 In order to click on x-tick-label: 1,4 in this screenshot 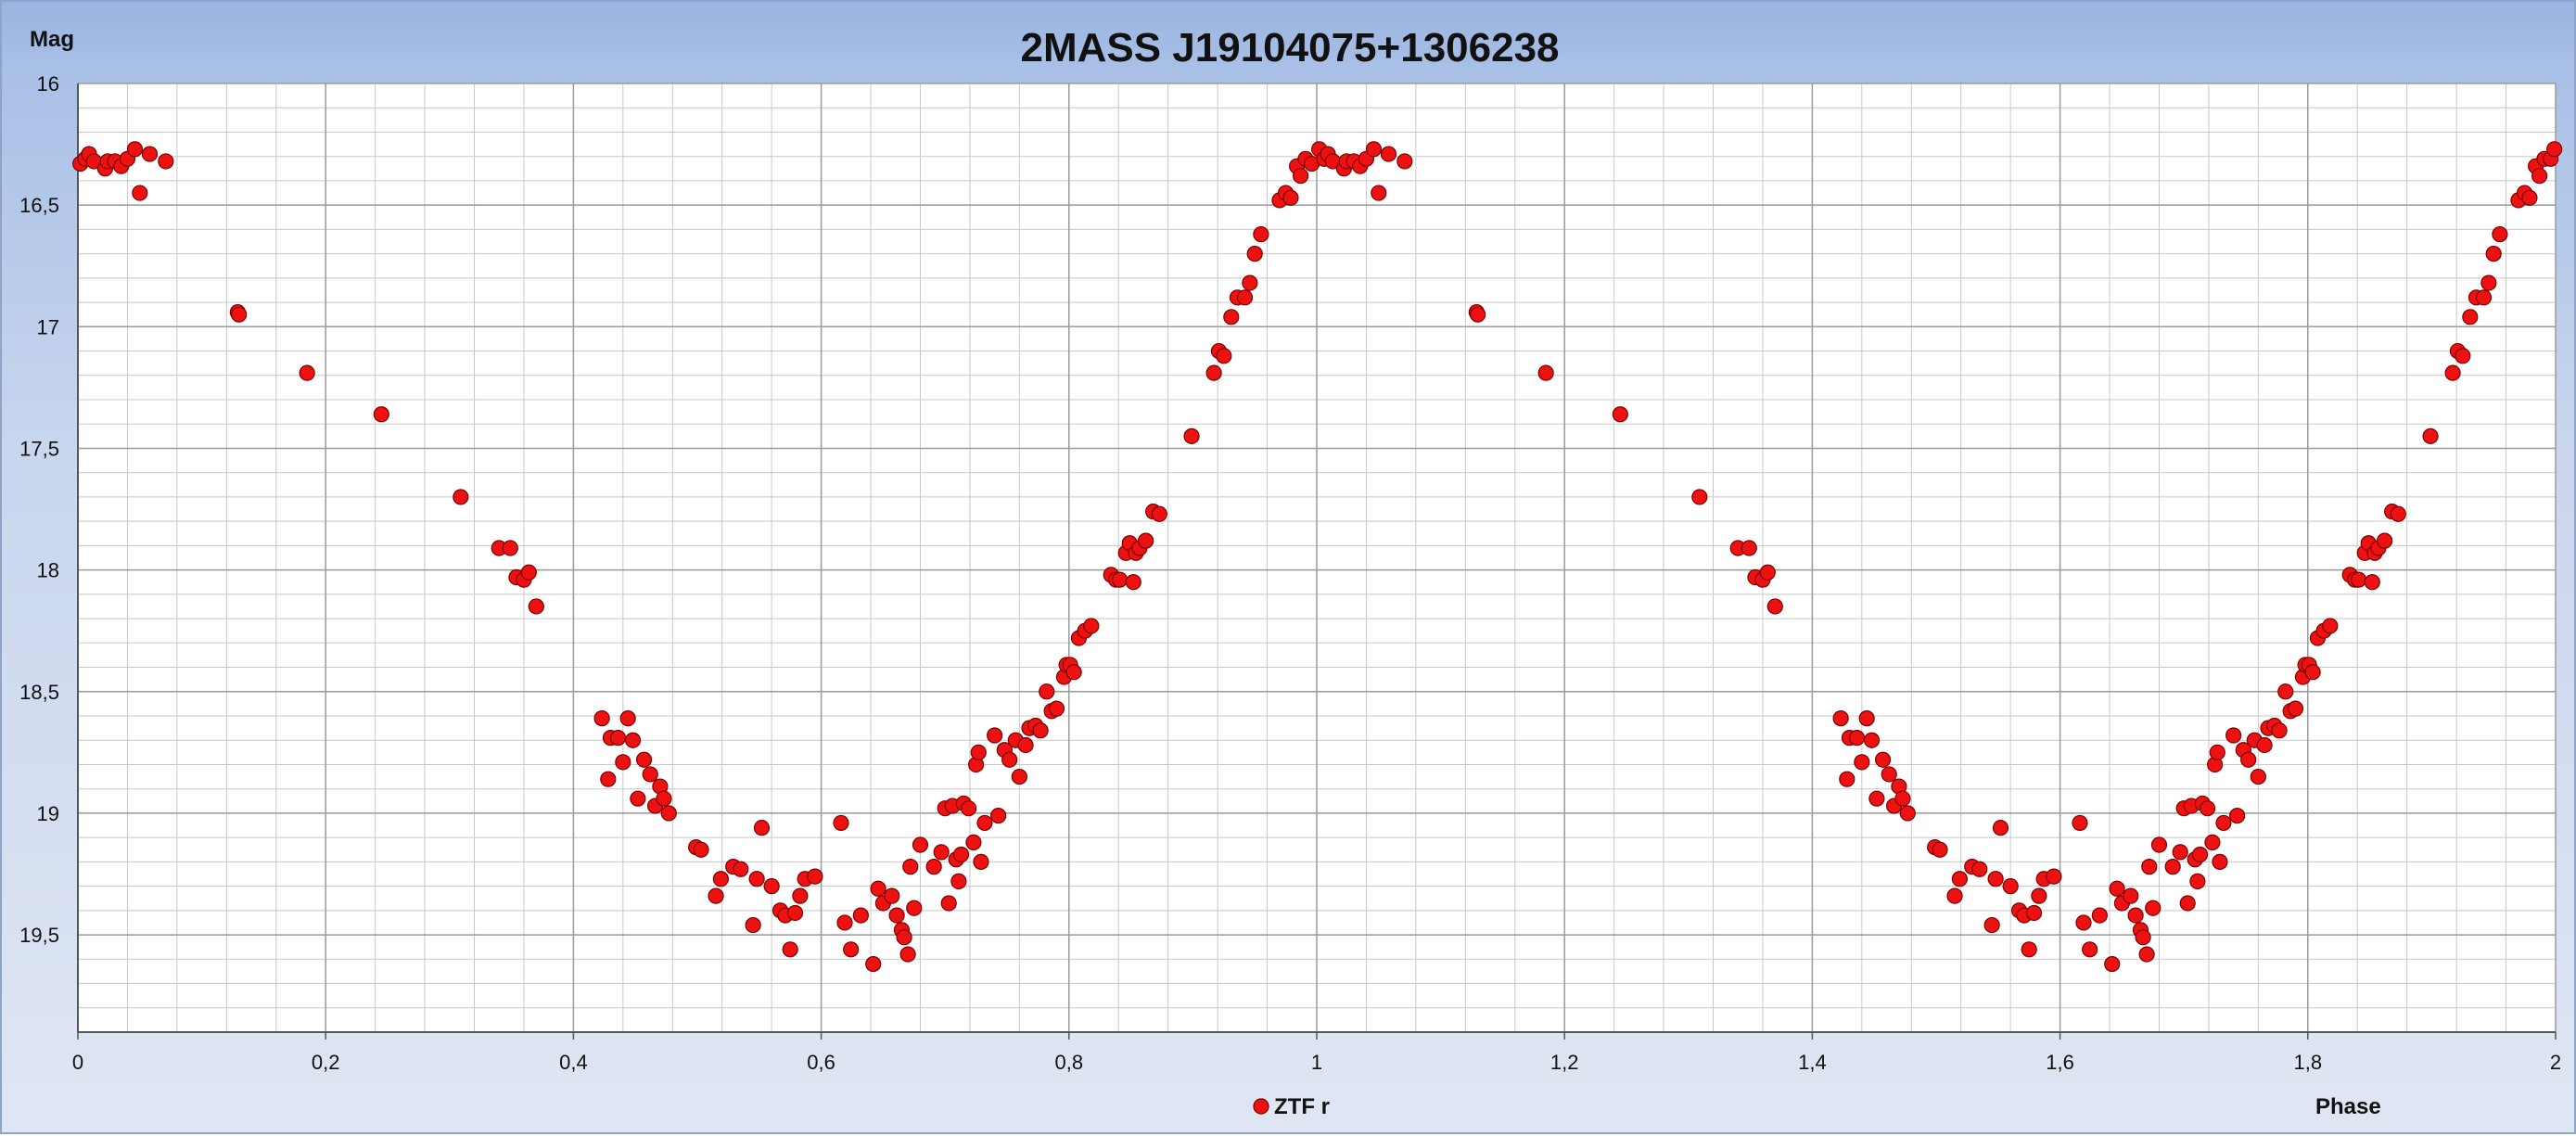, I will do `click(1813, 1062)`.